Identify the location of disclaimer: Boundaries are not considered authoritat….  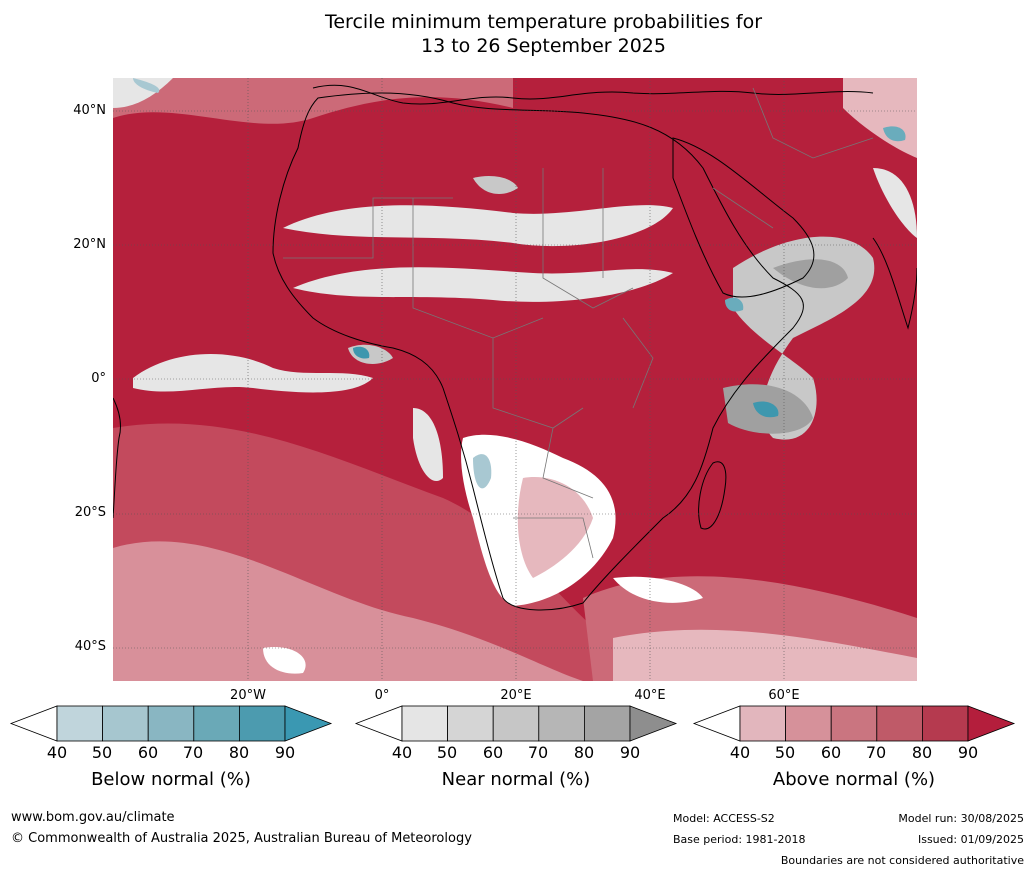
(902, 860).